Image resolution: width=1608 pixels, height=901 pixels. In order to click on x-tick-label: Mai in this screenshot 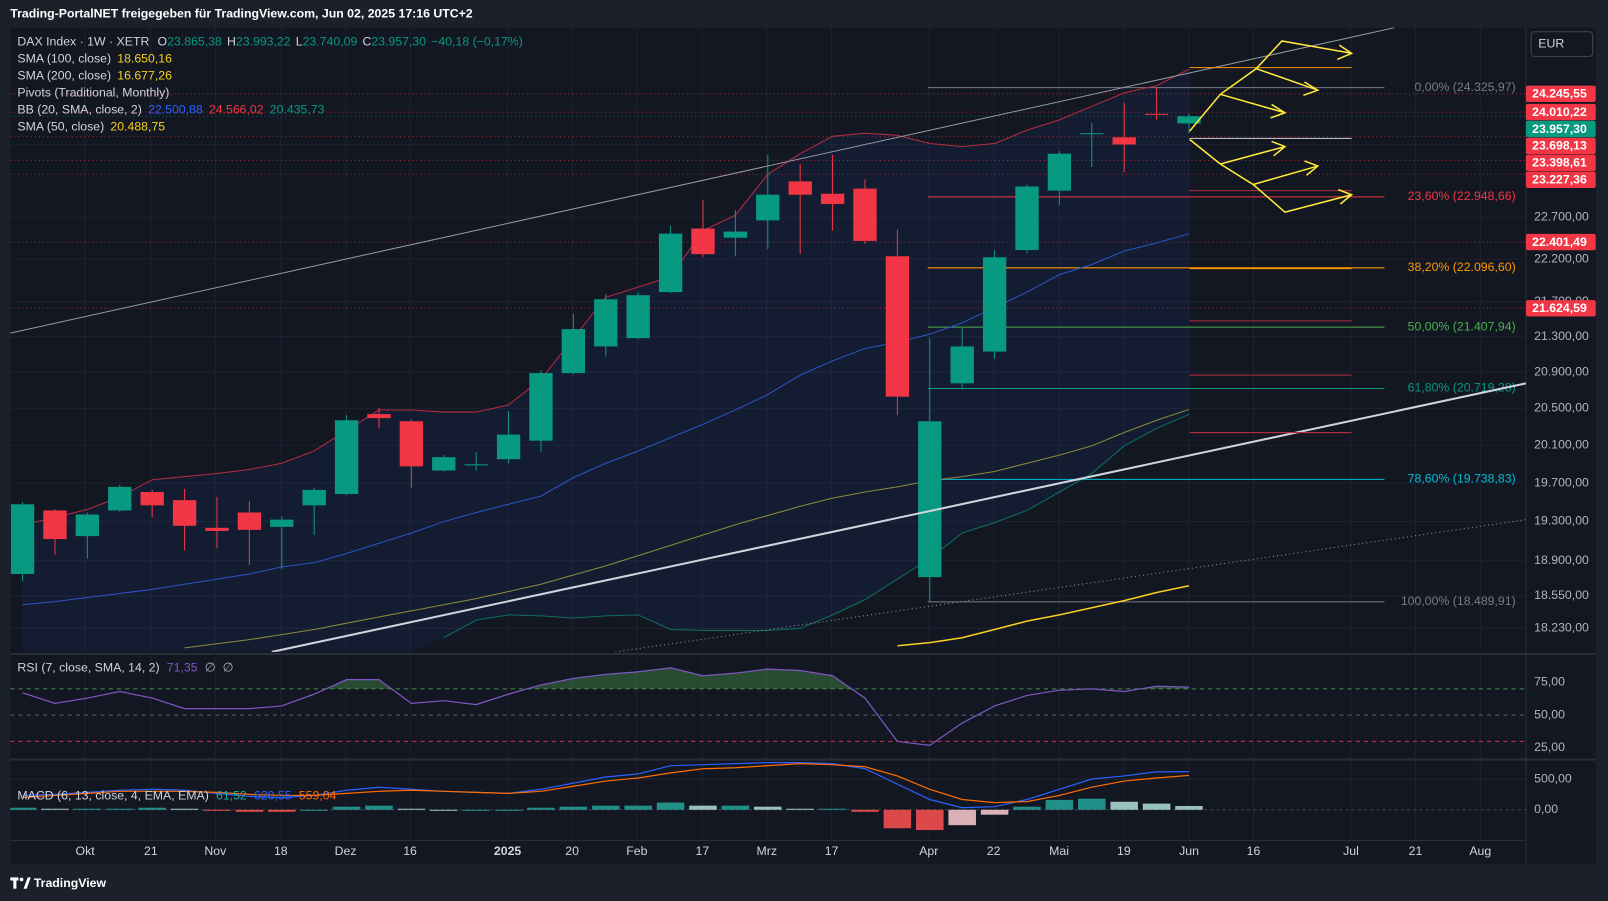, I will do `click(1059, 851)`.